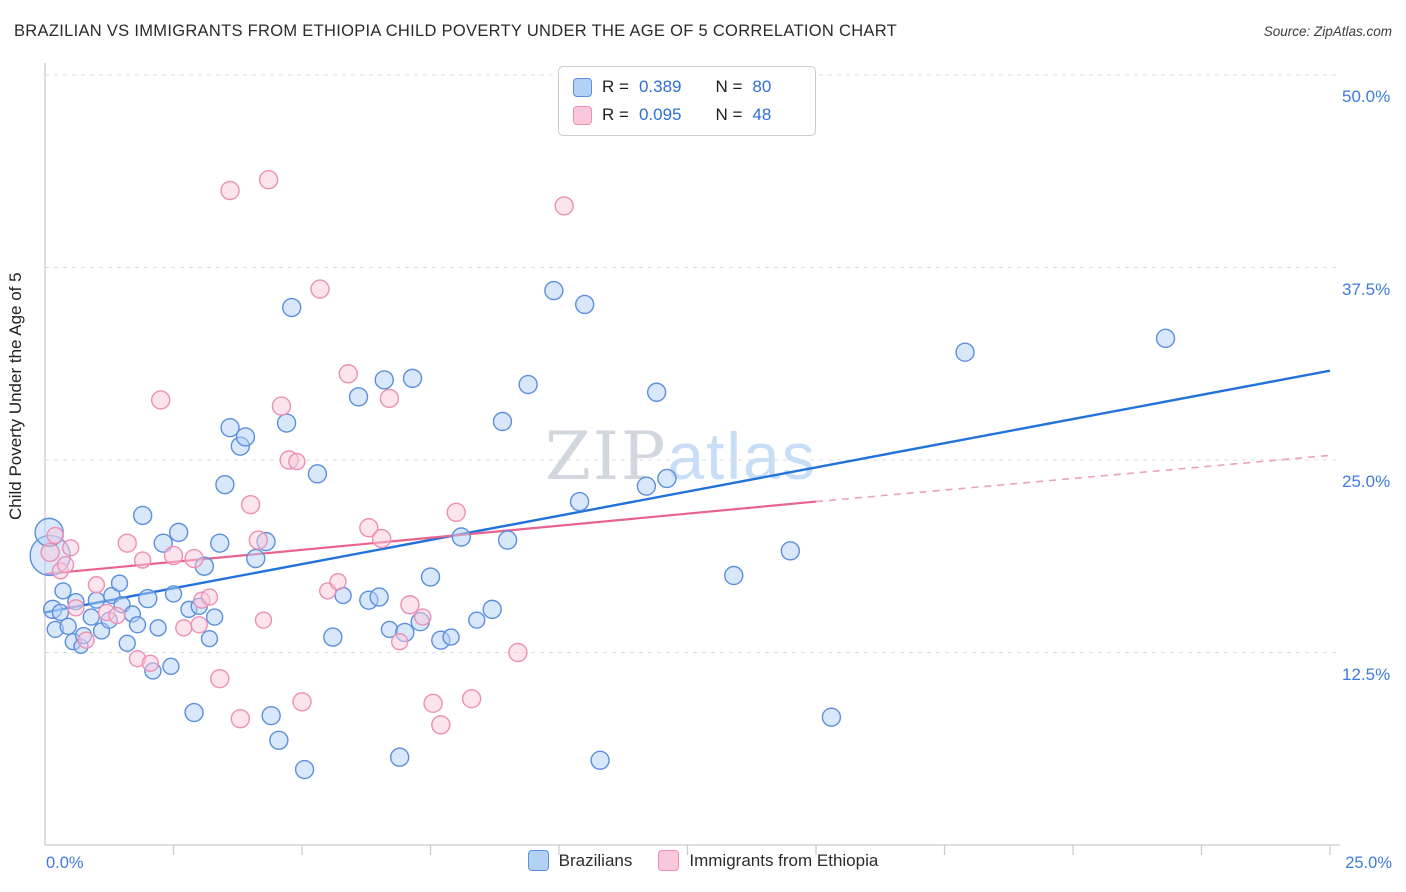 This screenshot has height=892, width=1406. Describe the element at coordinates (1366, 481) in the screenshot. I see `y-axis-tick-label: 25.0%` at that location.